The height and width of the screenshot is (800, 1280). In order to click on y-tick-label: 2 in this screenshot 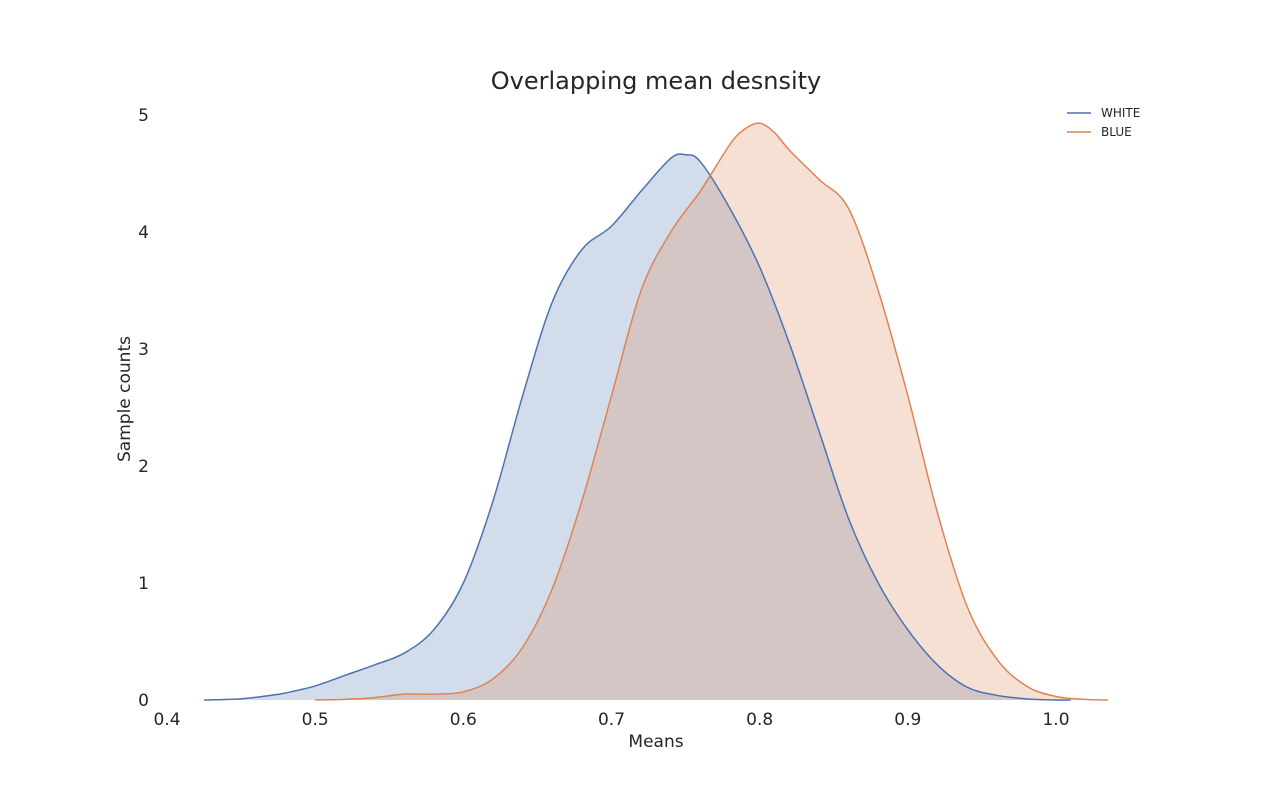, I will do `click(143, 467)`.